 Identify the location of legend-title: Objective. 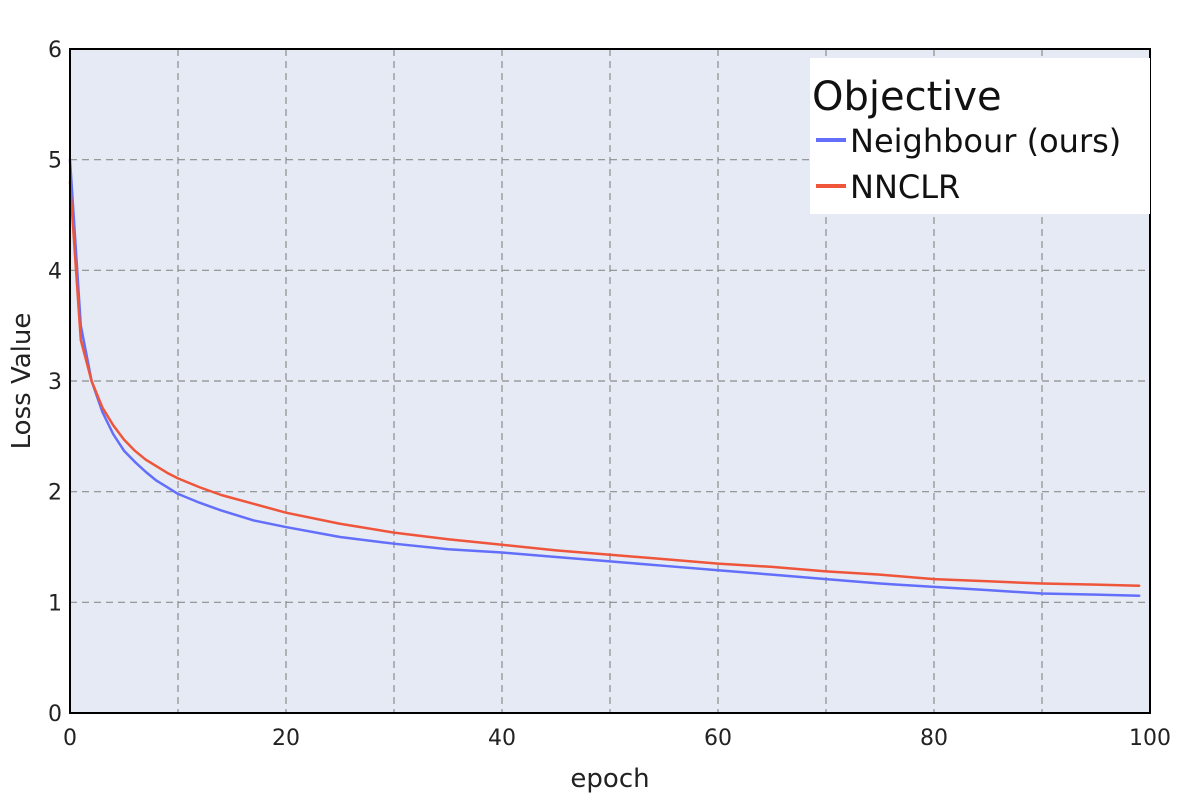
(907, 97).